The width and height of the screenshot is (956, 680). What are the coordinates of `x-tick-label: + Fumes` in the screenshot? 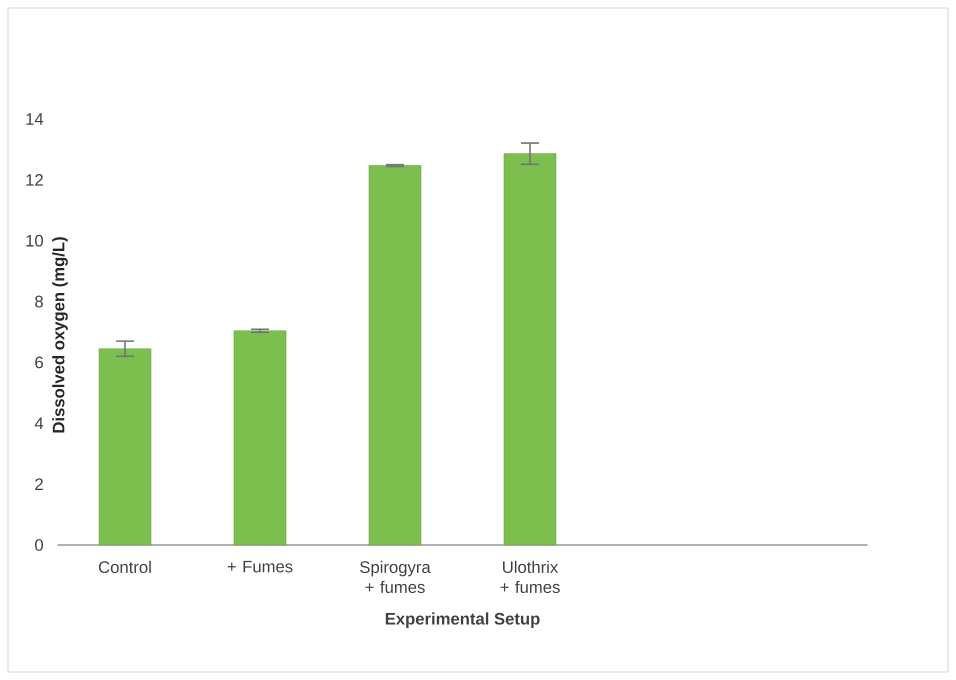 It's located at (260, 566).